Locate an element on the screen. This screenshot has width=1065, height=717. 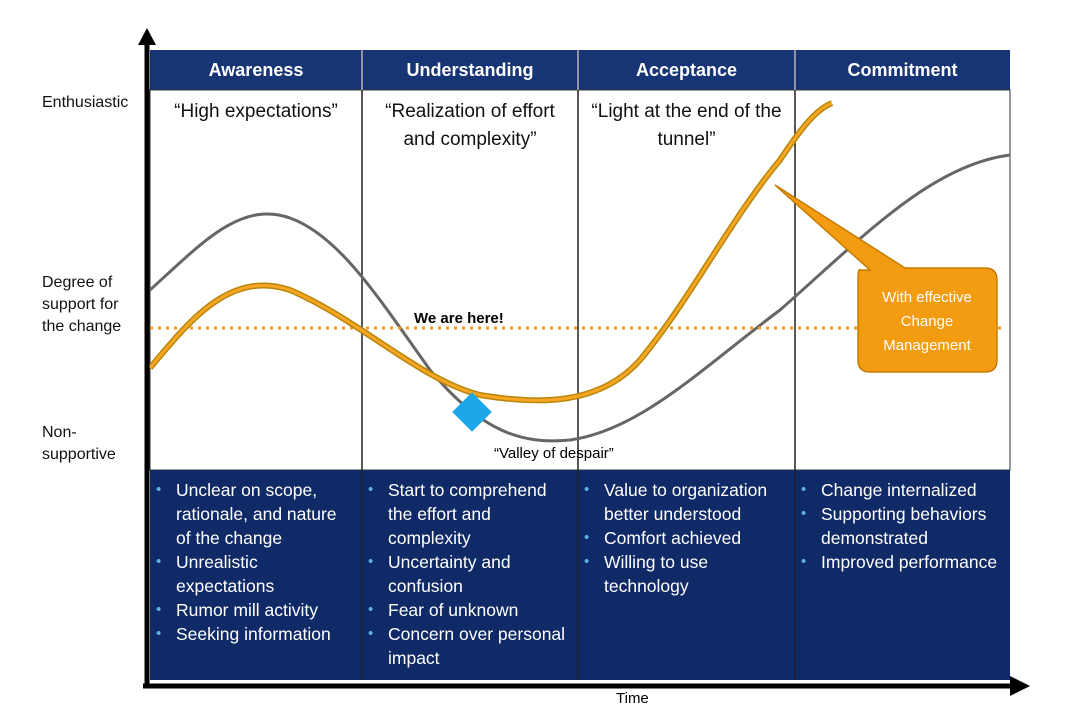
y-label: Non-supportive is located at coordinates (79, 443).